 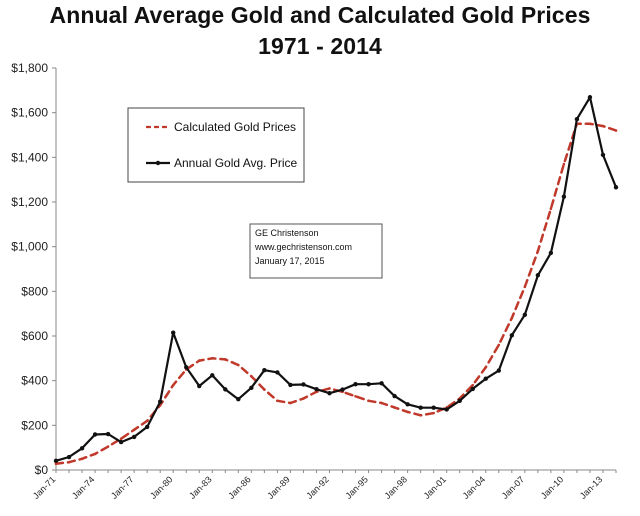 What do you see at coordinates (122, 487) in the screenshot?
I see `x-tick-label: Jan-77` at bounding box center [122, 487].